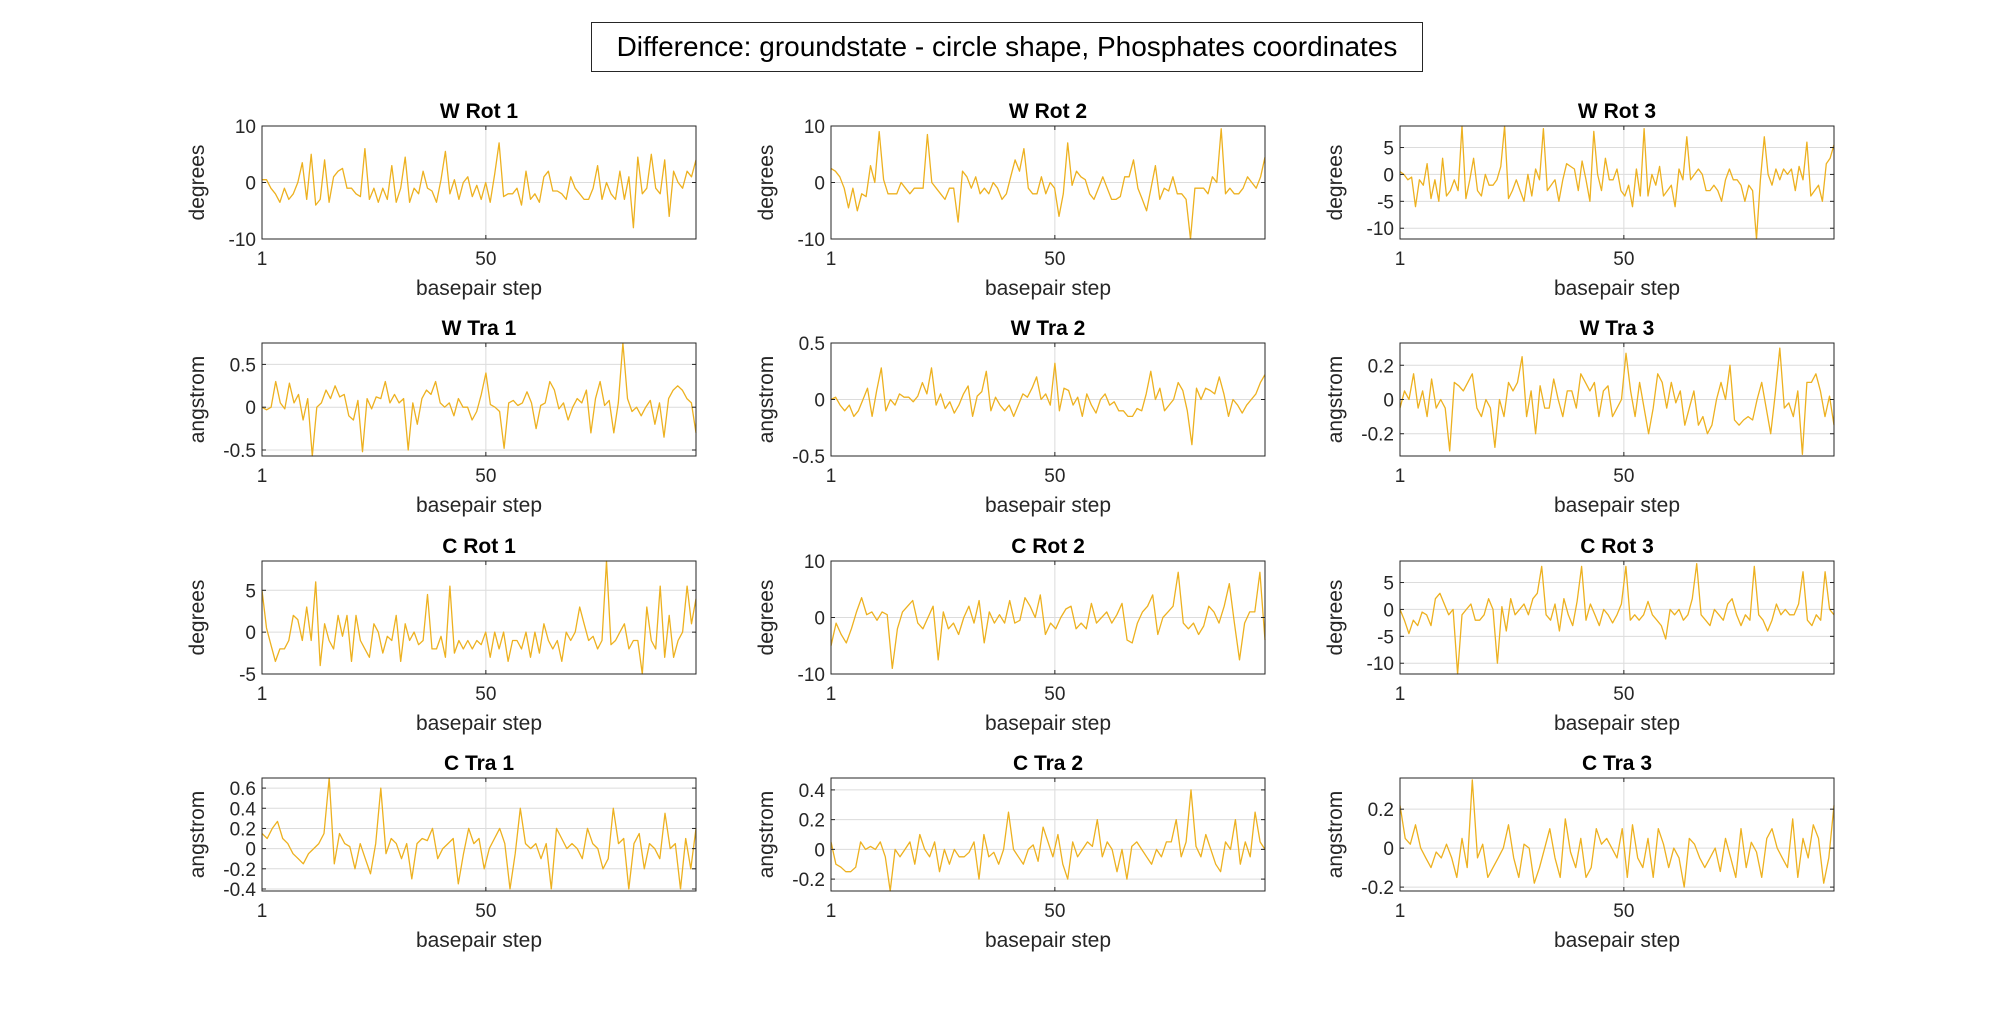 Image resolution: width=2000 pixels, height=1016 pixels. Describe the element at coordinates (479, 111) in the screenshot. I see `subplot-title: W Rot 1` at that location.